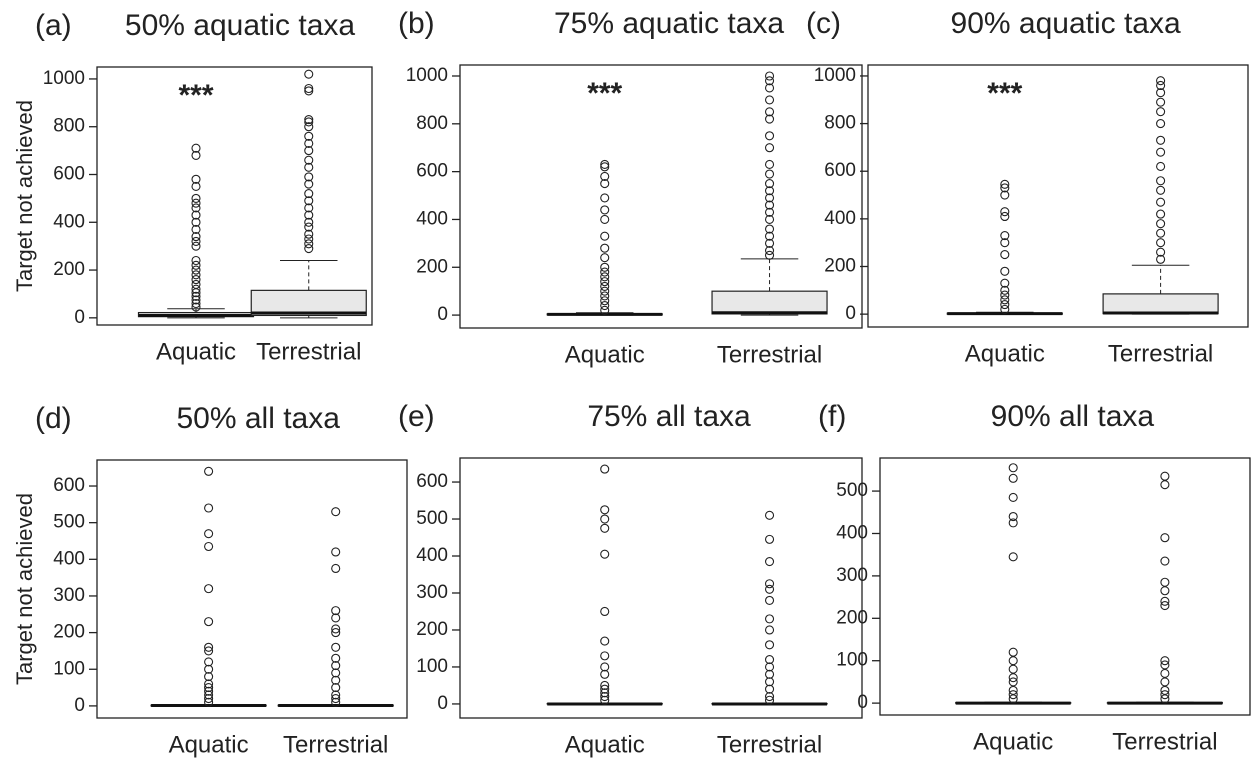 The image size is (1252, 759). Describe the element at coordinates (604, 93) in the screenshot. I see `annotation: ***` at that location.